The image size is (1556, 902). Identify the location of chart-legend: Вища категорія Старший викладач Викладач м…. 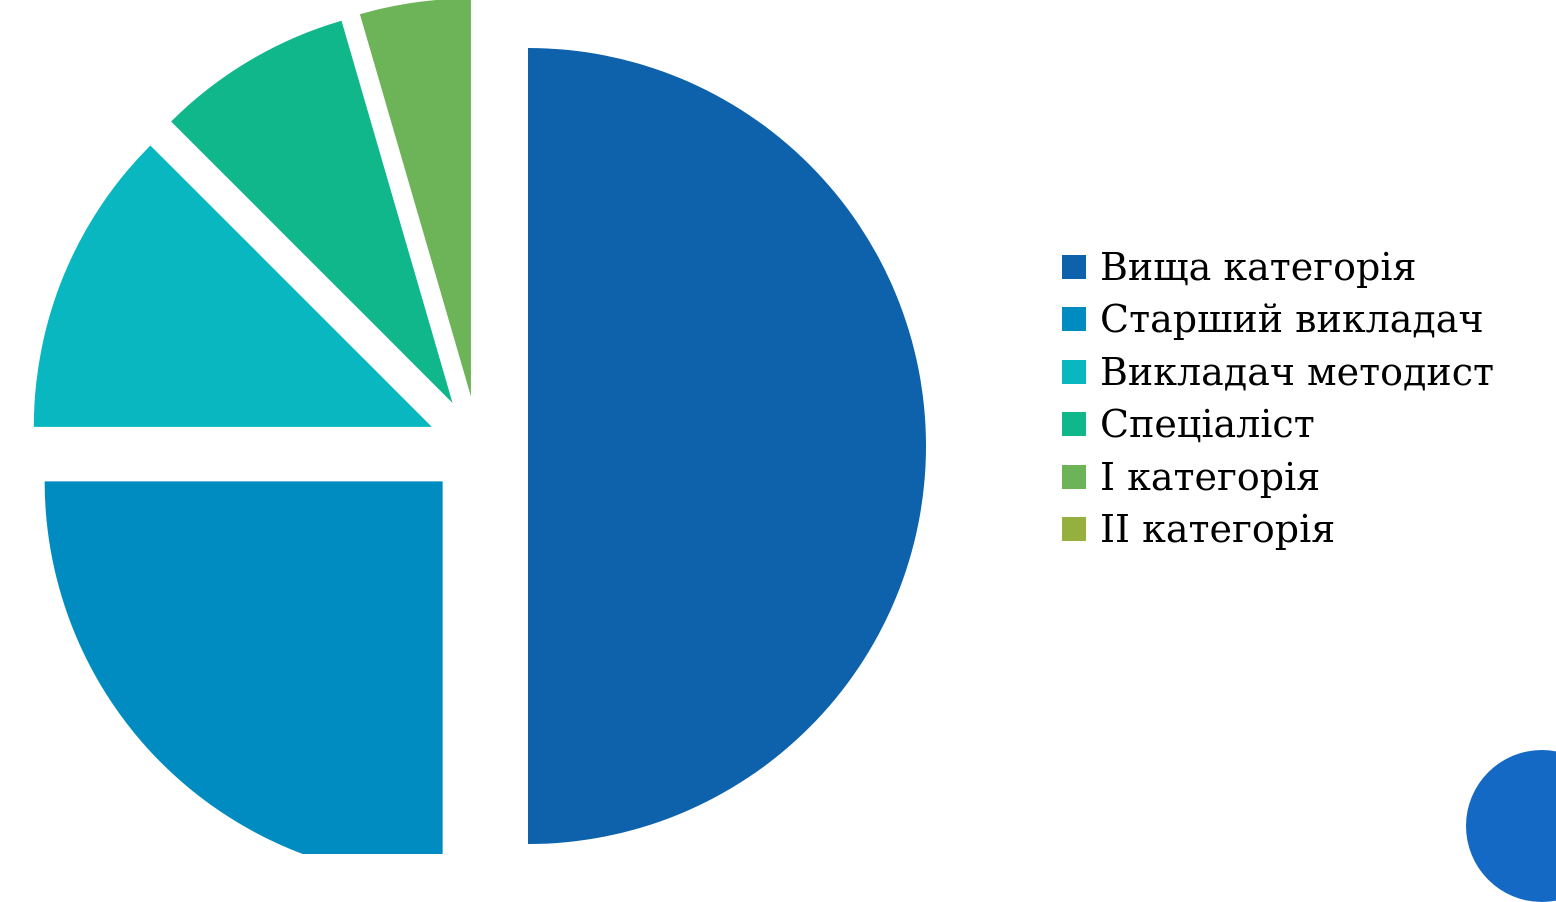
(1278, 401).